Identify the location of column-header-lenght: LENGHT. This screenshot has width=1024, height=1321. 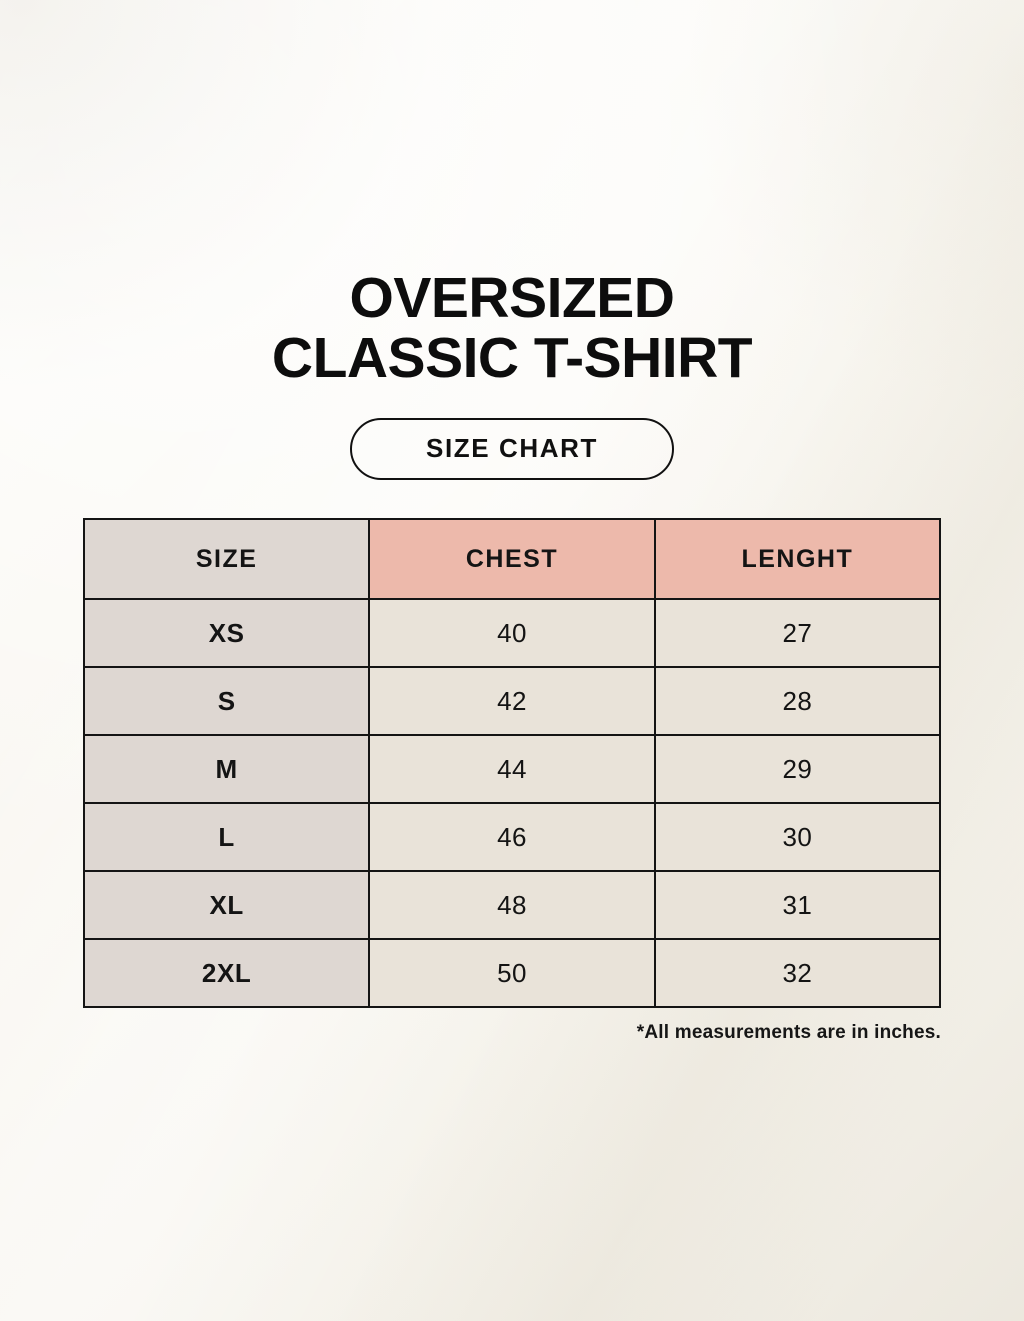
(797, 559).